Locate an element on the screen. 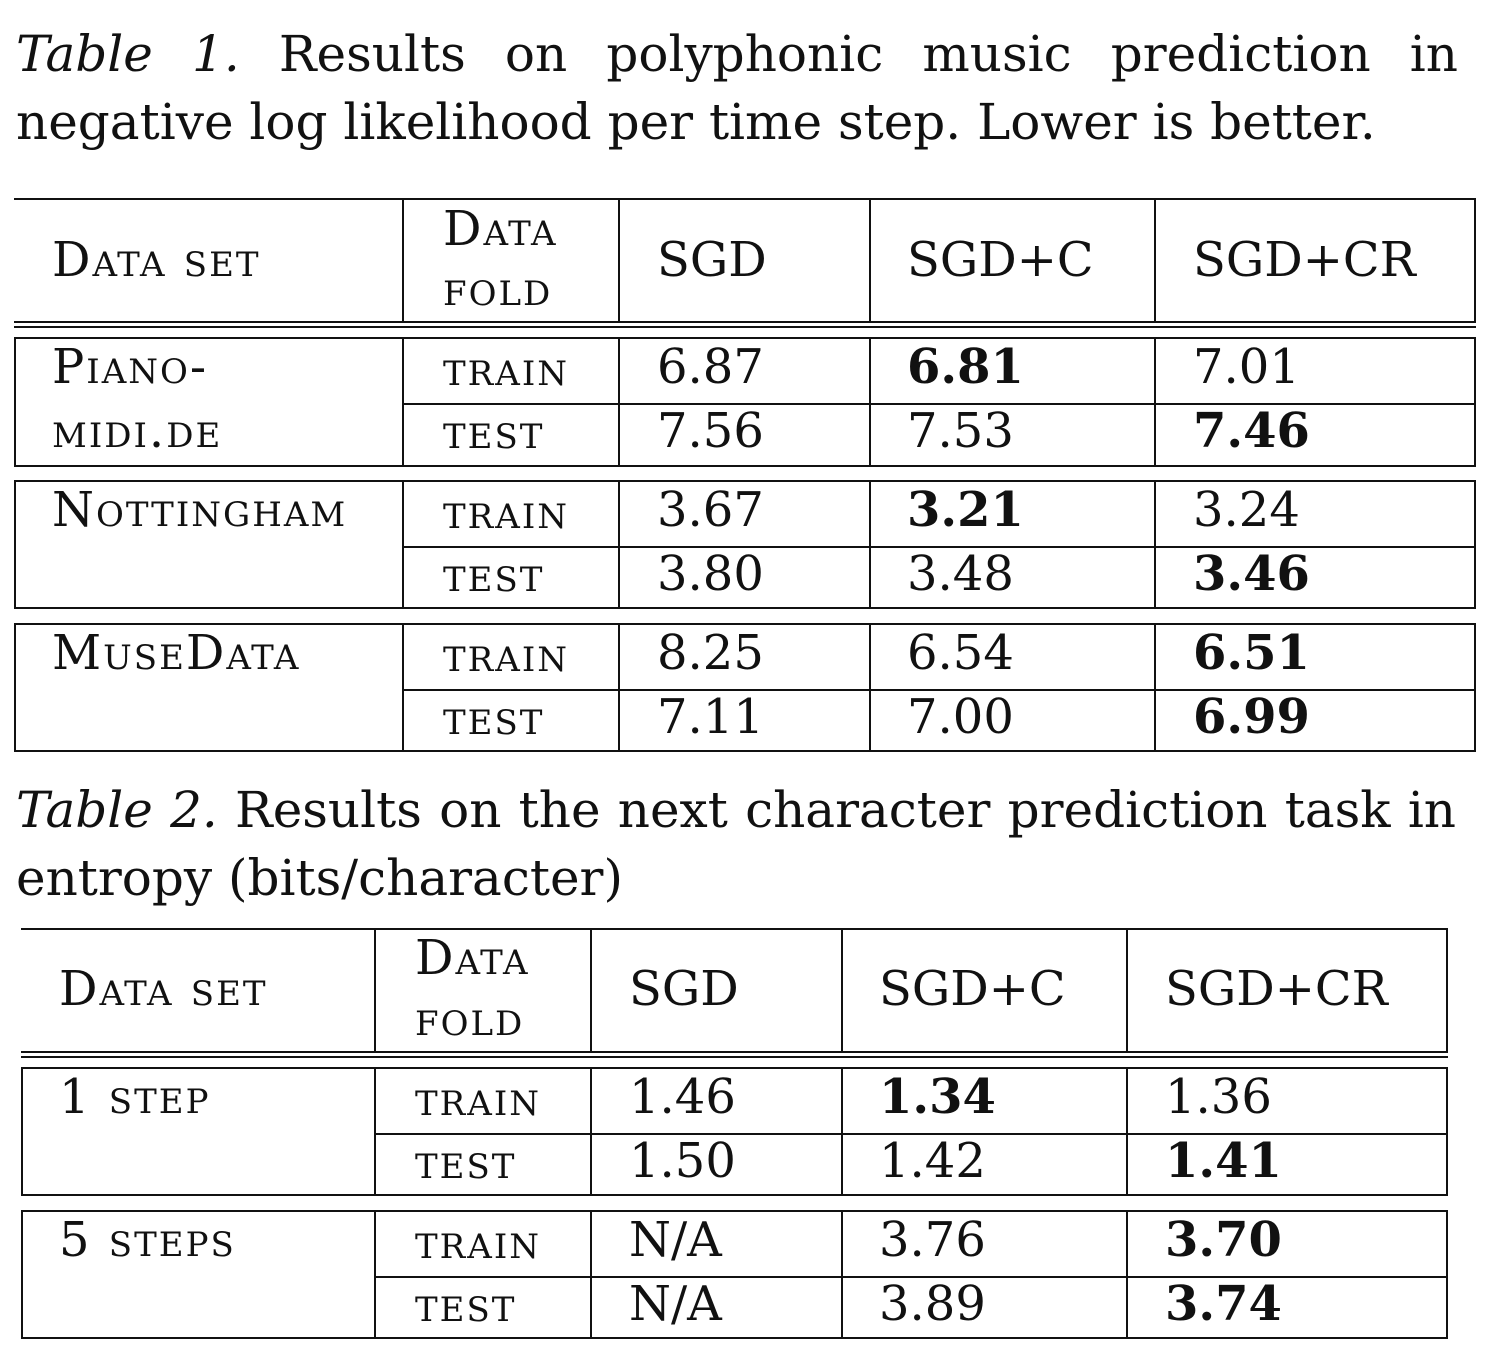 The image size is (1496, 1366). value-cell-best: 3.46 is located at coordinates (1251, 574).